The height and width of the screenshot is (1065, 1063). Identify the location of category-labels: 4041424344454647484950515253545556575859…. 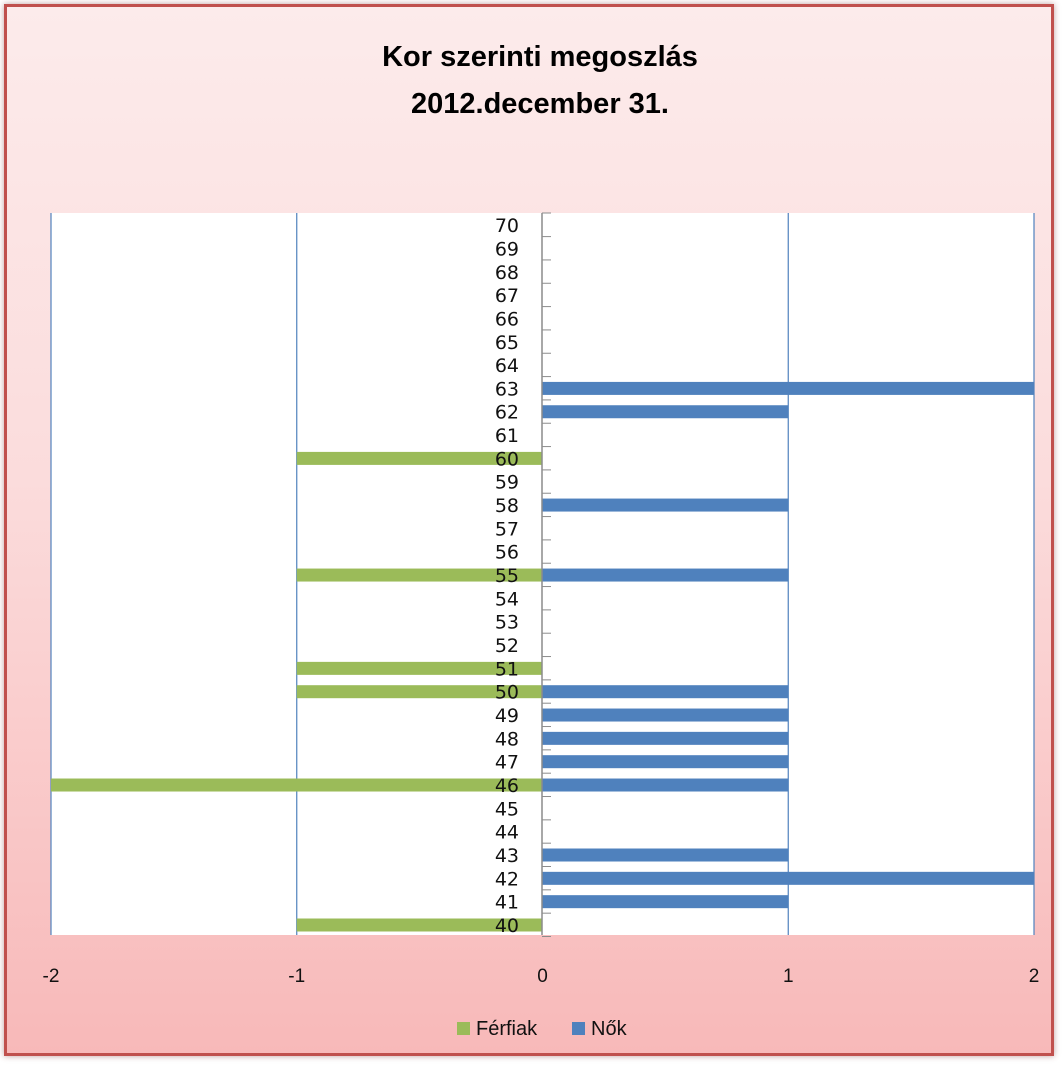
(507, 576).